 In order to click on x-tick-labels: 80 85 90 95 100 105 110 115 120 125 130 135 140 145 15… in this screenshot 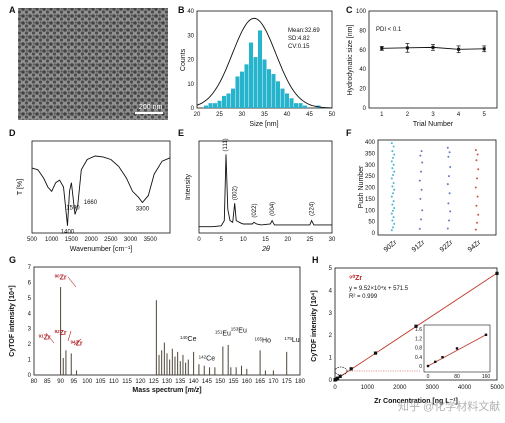, I will do `click(168, 382)`.